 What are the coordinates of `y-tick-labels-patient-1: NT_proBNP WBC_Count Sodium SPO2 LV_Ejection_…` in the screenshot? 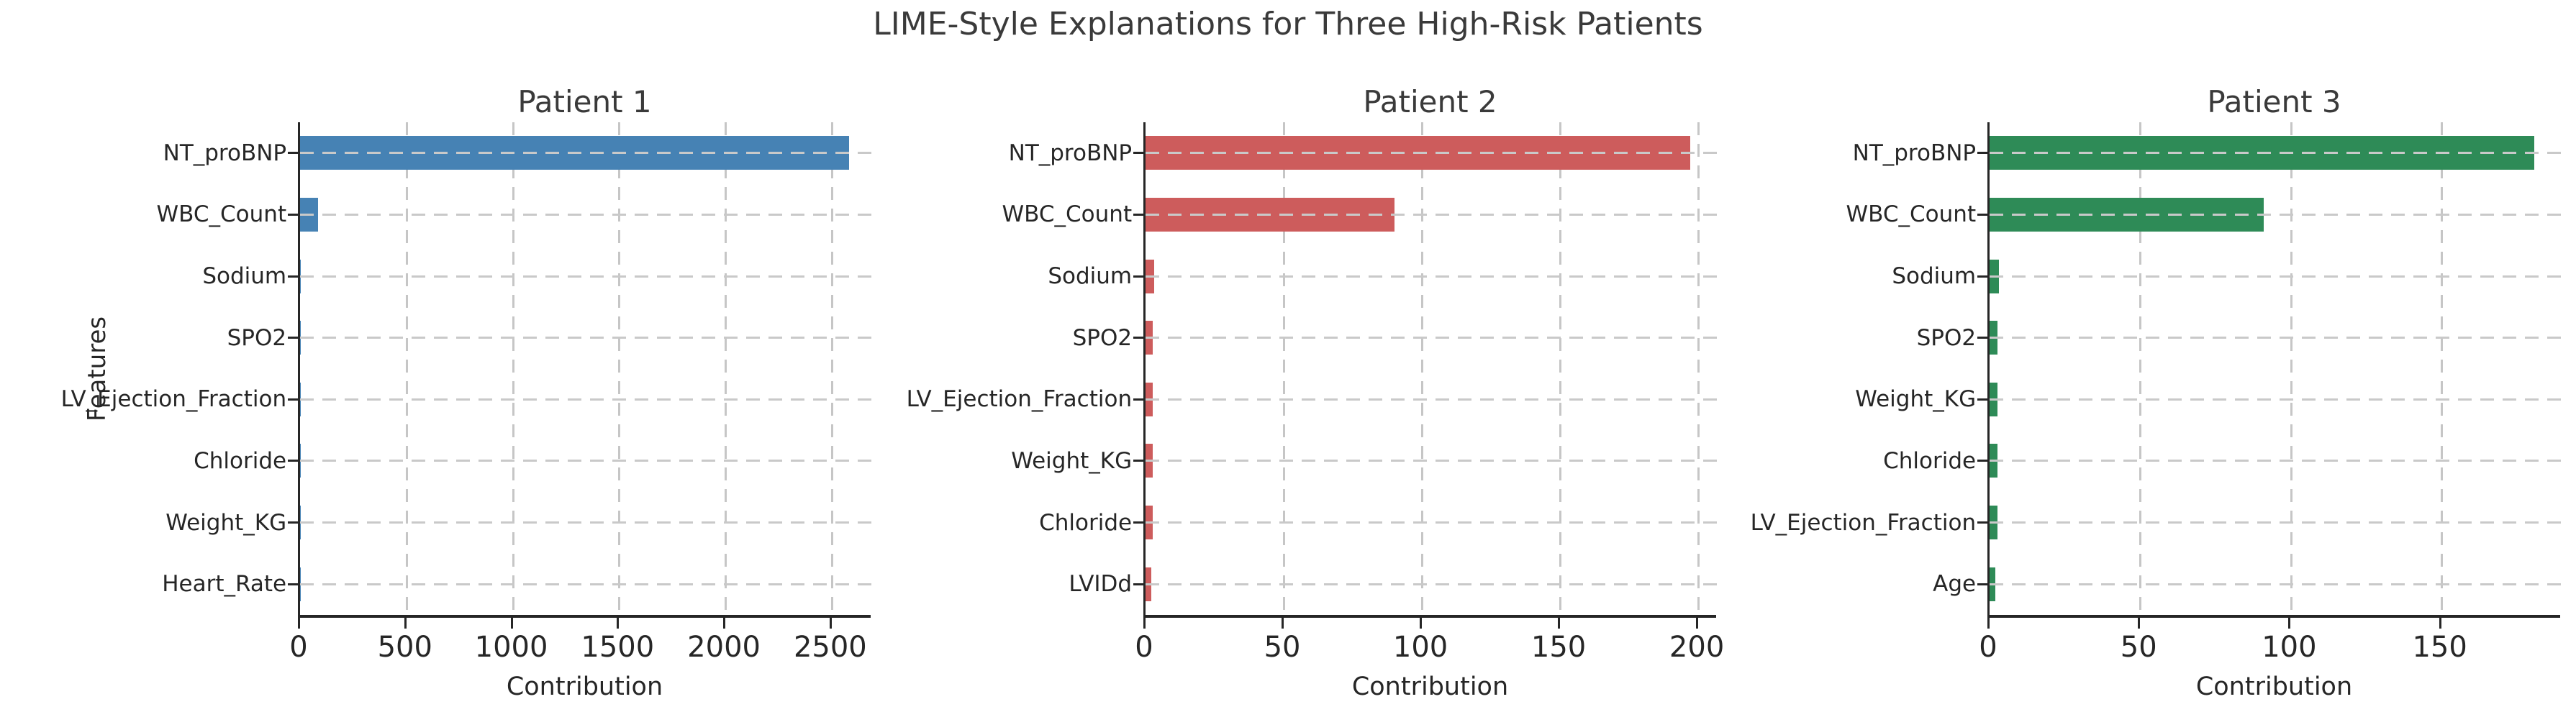 It's located at (178, 370).